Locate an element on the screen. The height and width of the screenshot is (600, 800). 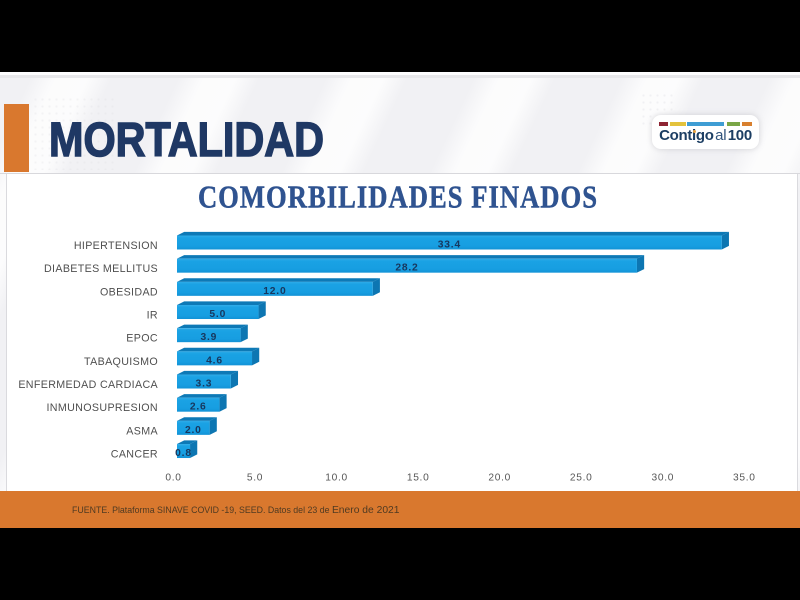
svg-text: TABAQUISMO is located at coordinates (121, 362).